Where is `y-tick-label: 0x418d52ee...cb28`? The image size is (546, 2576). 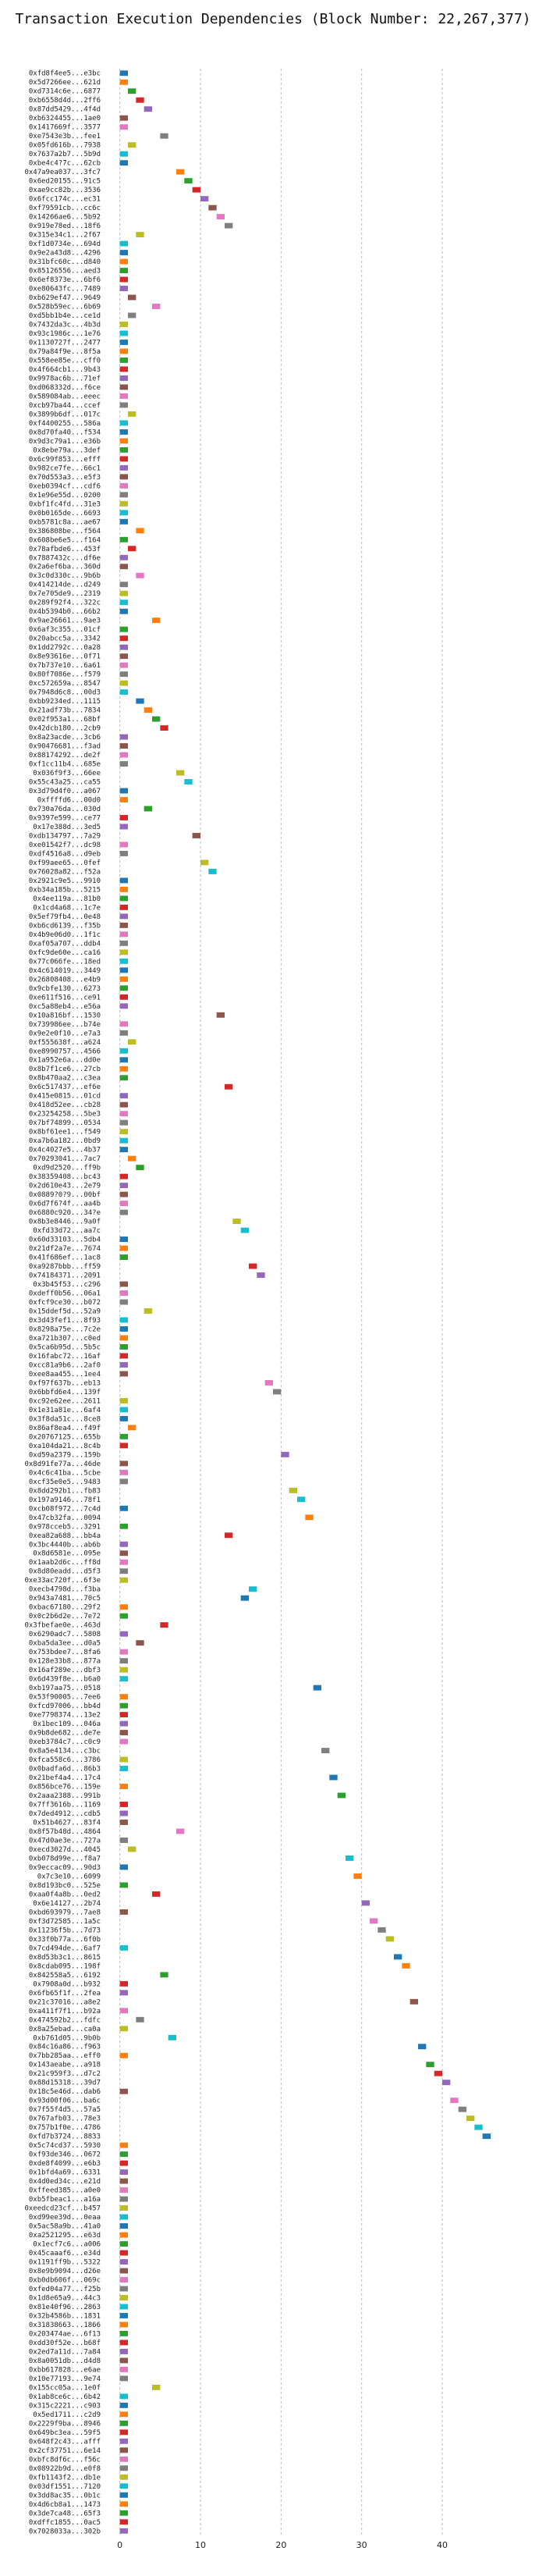
y-tick-label: 0x418d52ee...cb28 is located at coordinates (65, 1105).